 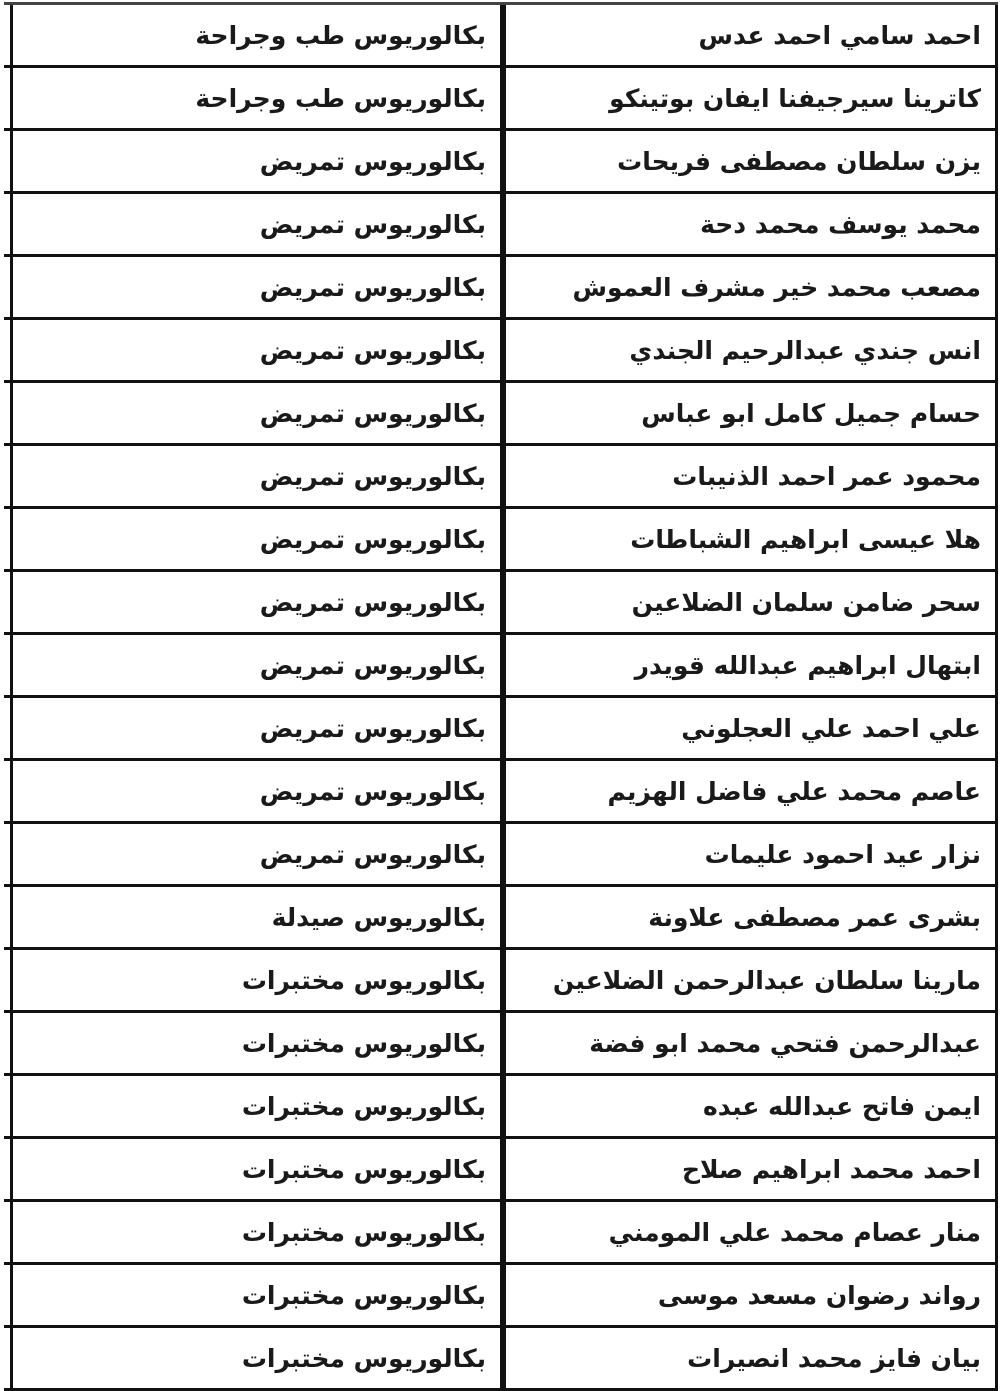 What do you see at coordinates (752, 1043) in the screenshot?
I see `name-cell: عبدالرحمن فتحي محمد ابو فضة` at bounding box center [752, 1043].